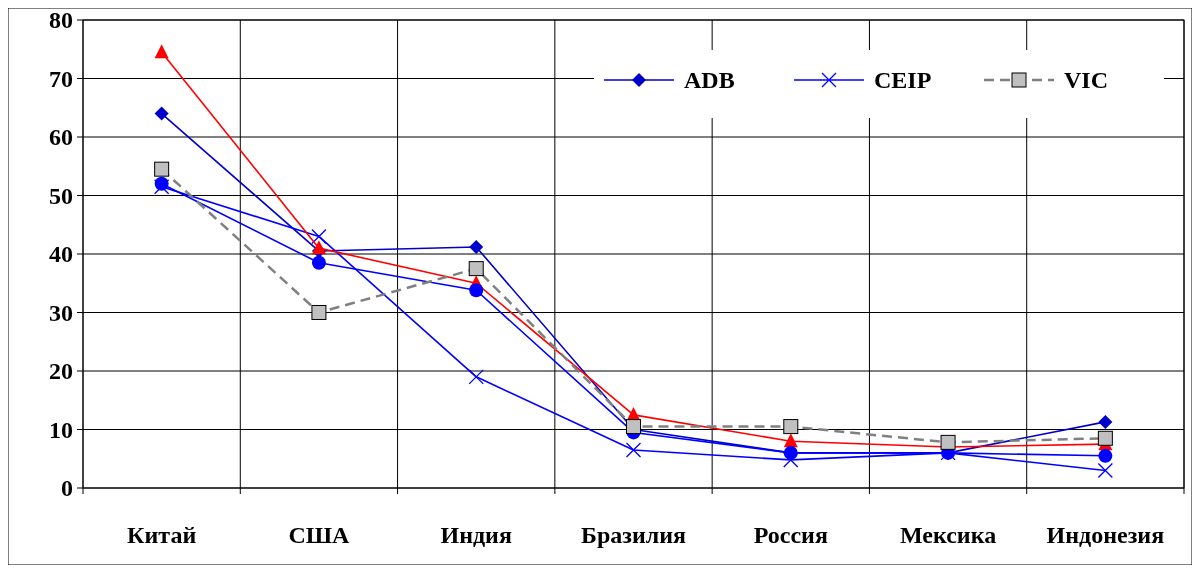  Describe the element at coordinates (903, 80) in the screenshot. I see `legend-label: CEIP` at that location.